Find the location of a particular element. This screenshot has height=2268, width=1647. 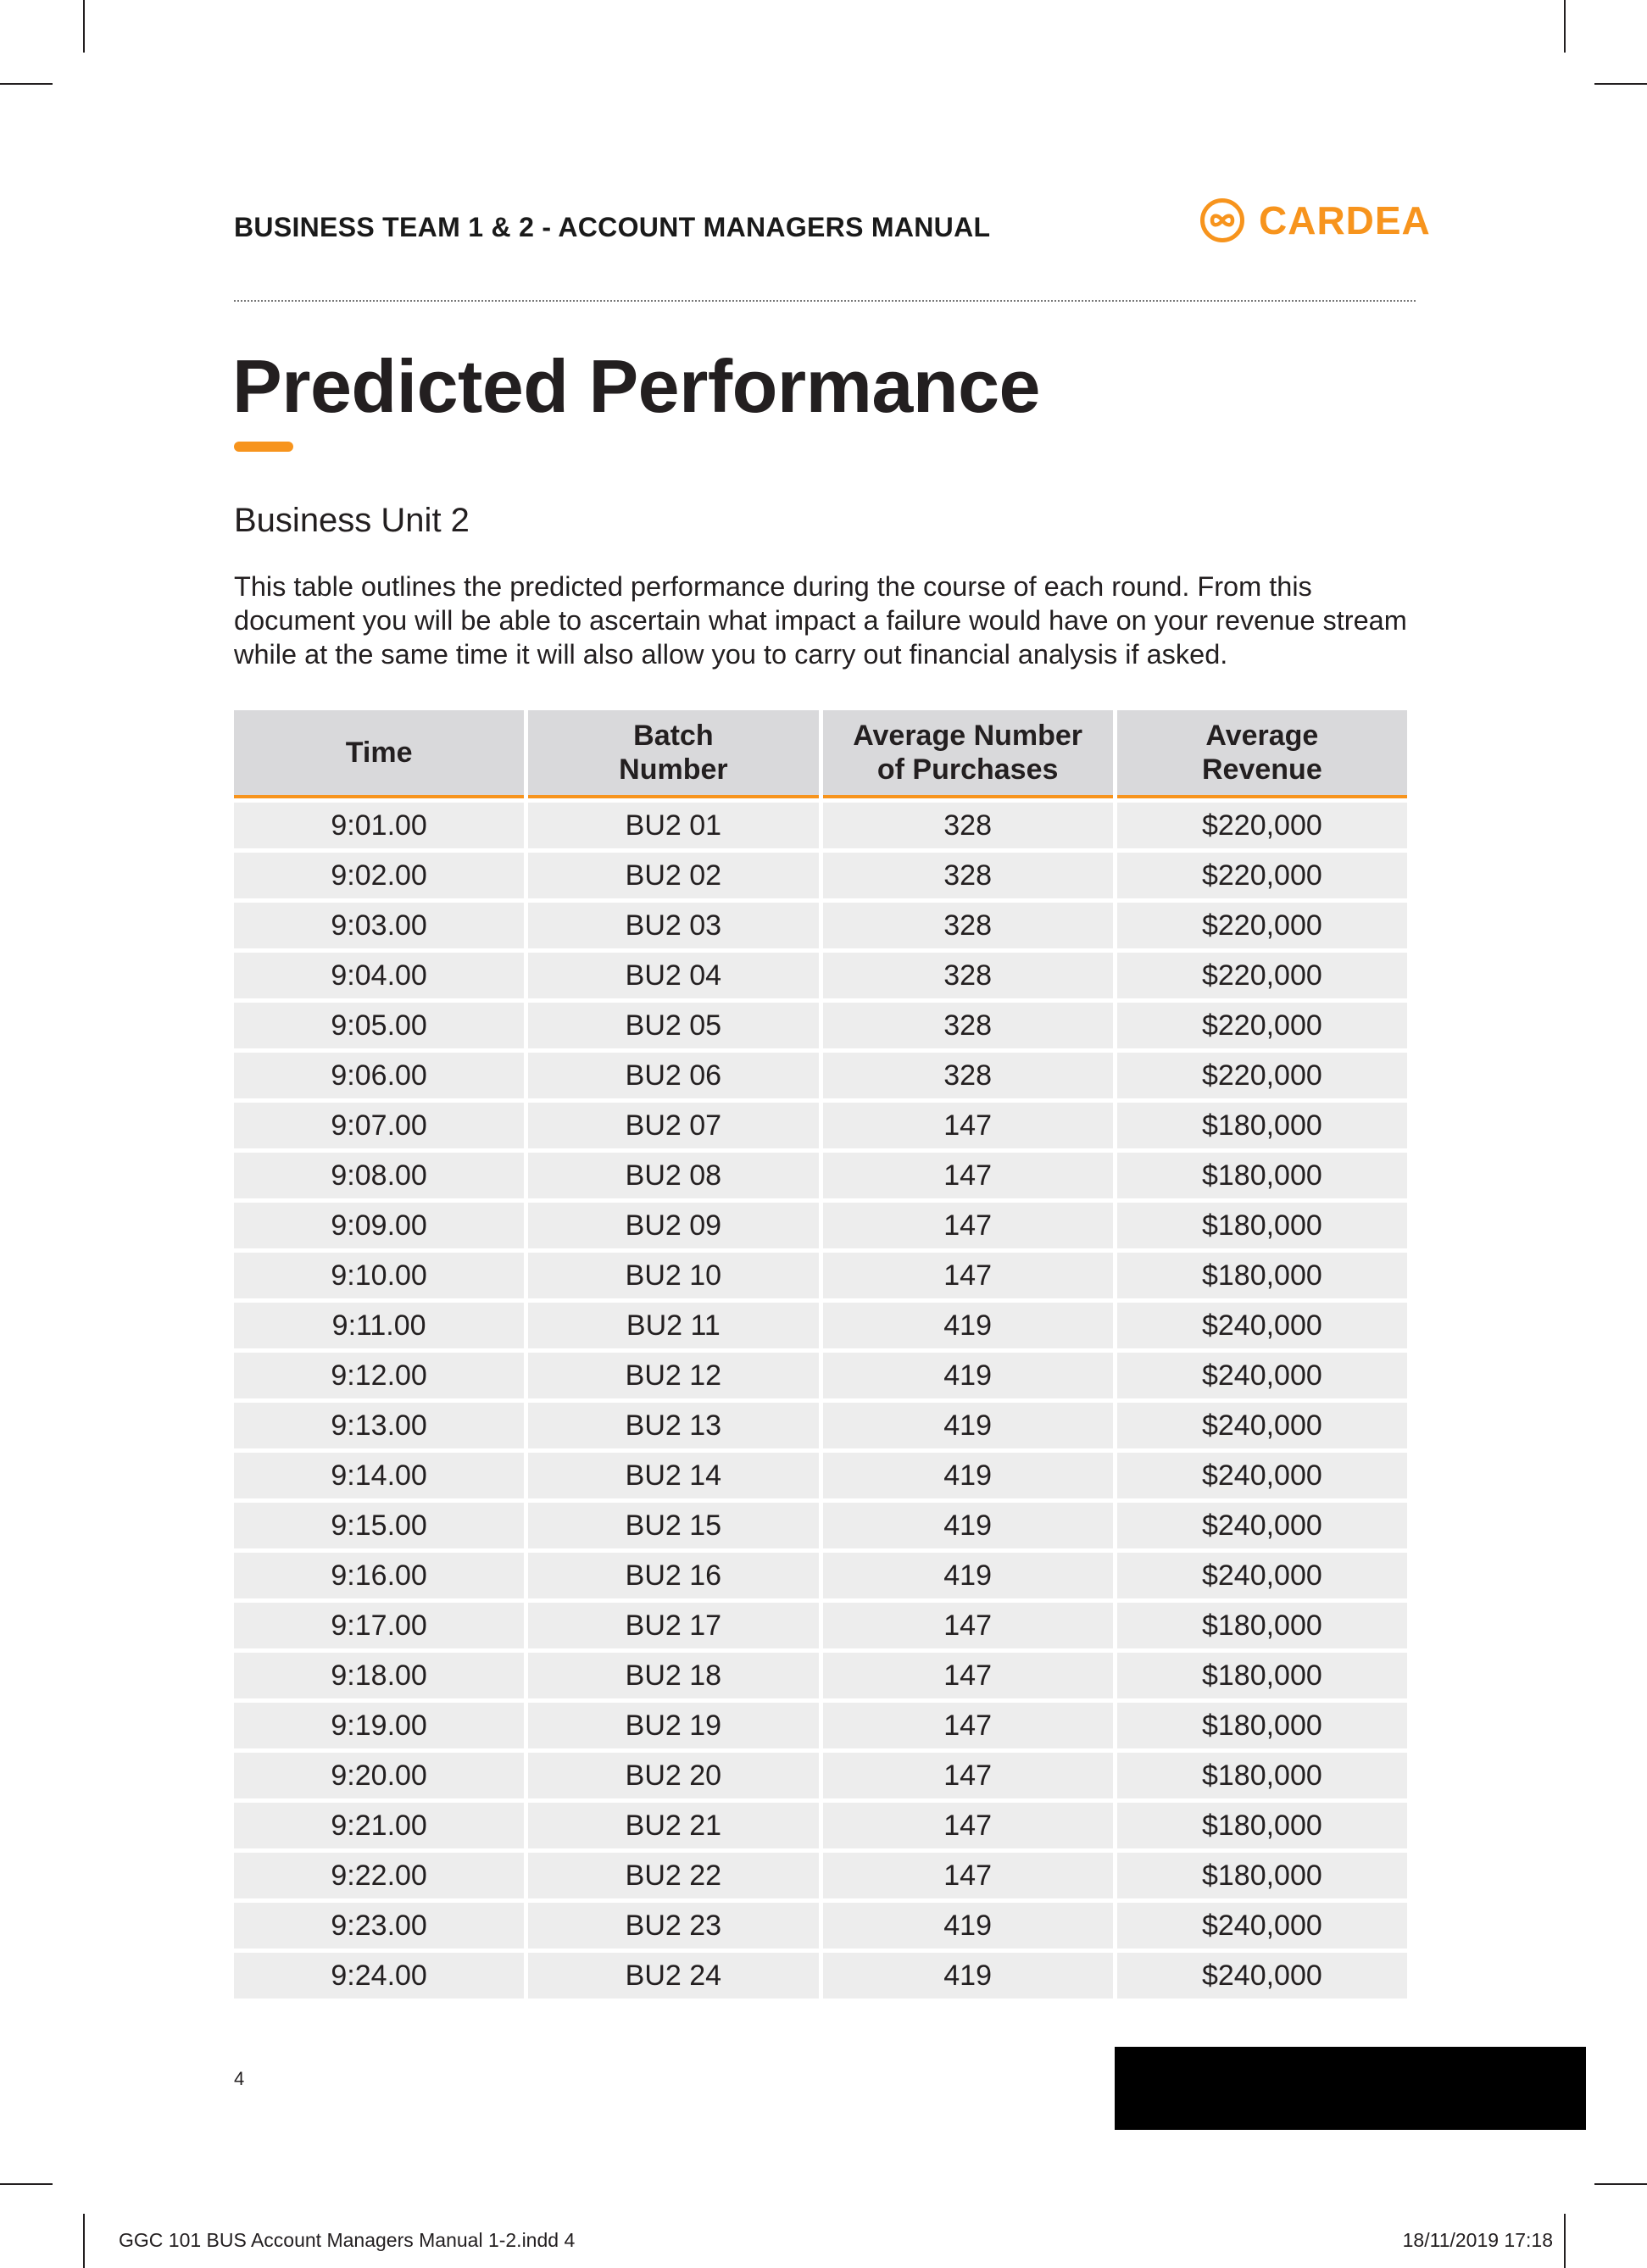

page-number: 4 is located at coordinates (239, 2079).